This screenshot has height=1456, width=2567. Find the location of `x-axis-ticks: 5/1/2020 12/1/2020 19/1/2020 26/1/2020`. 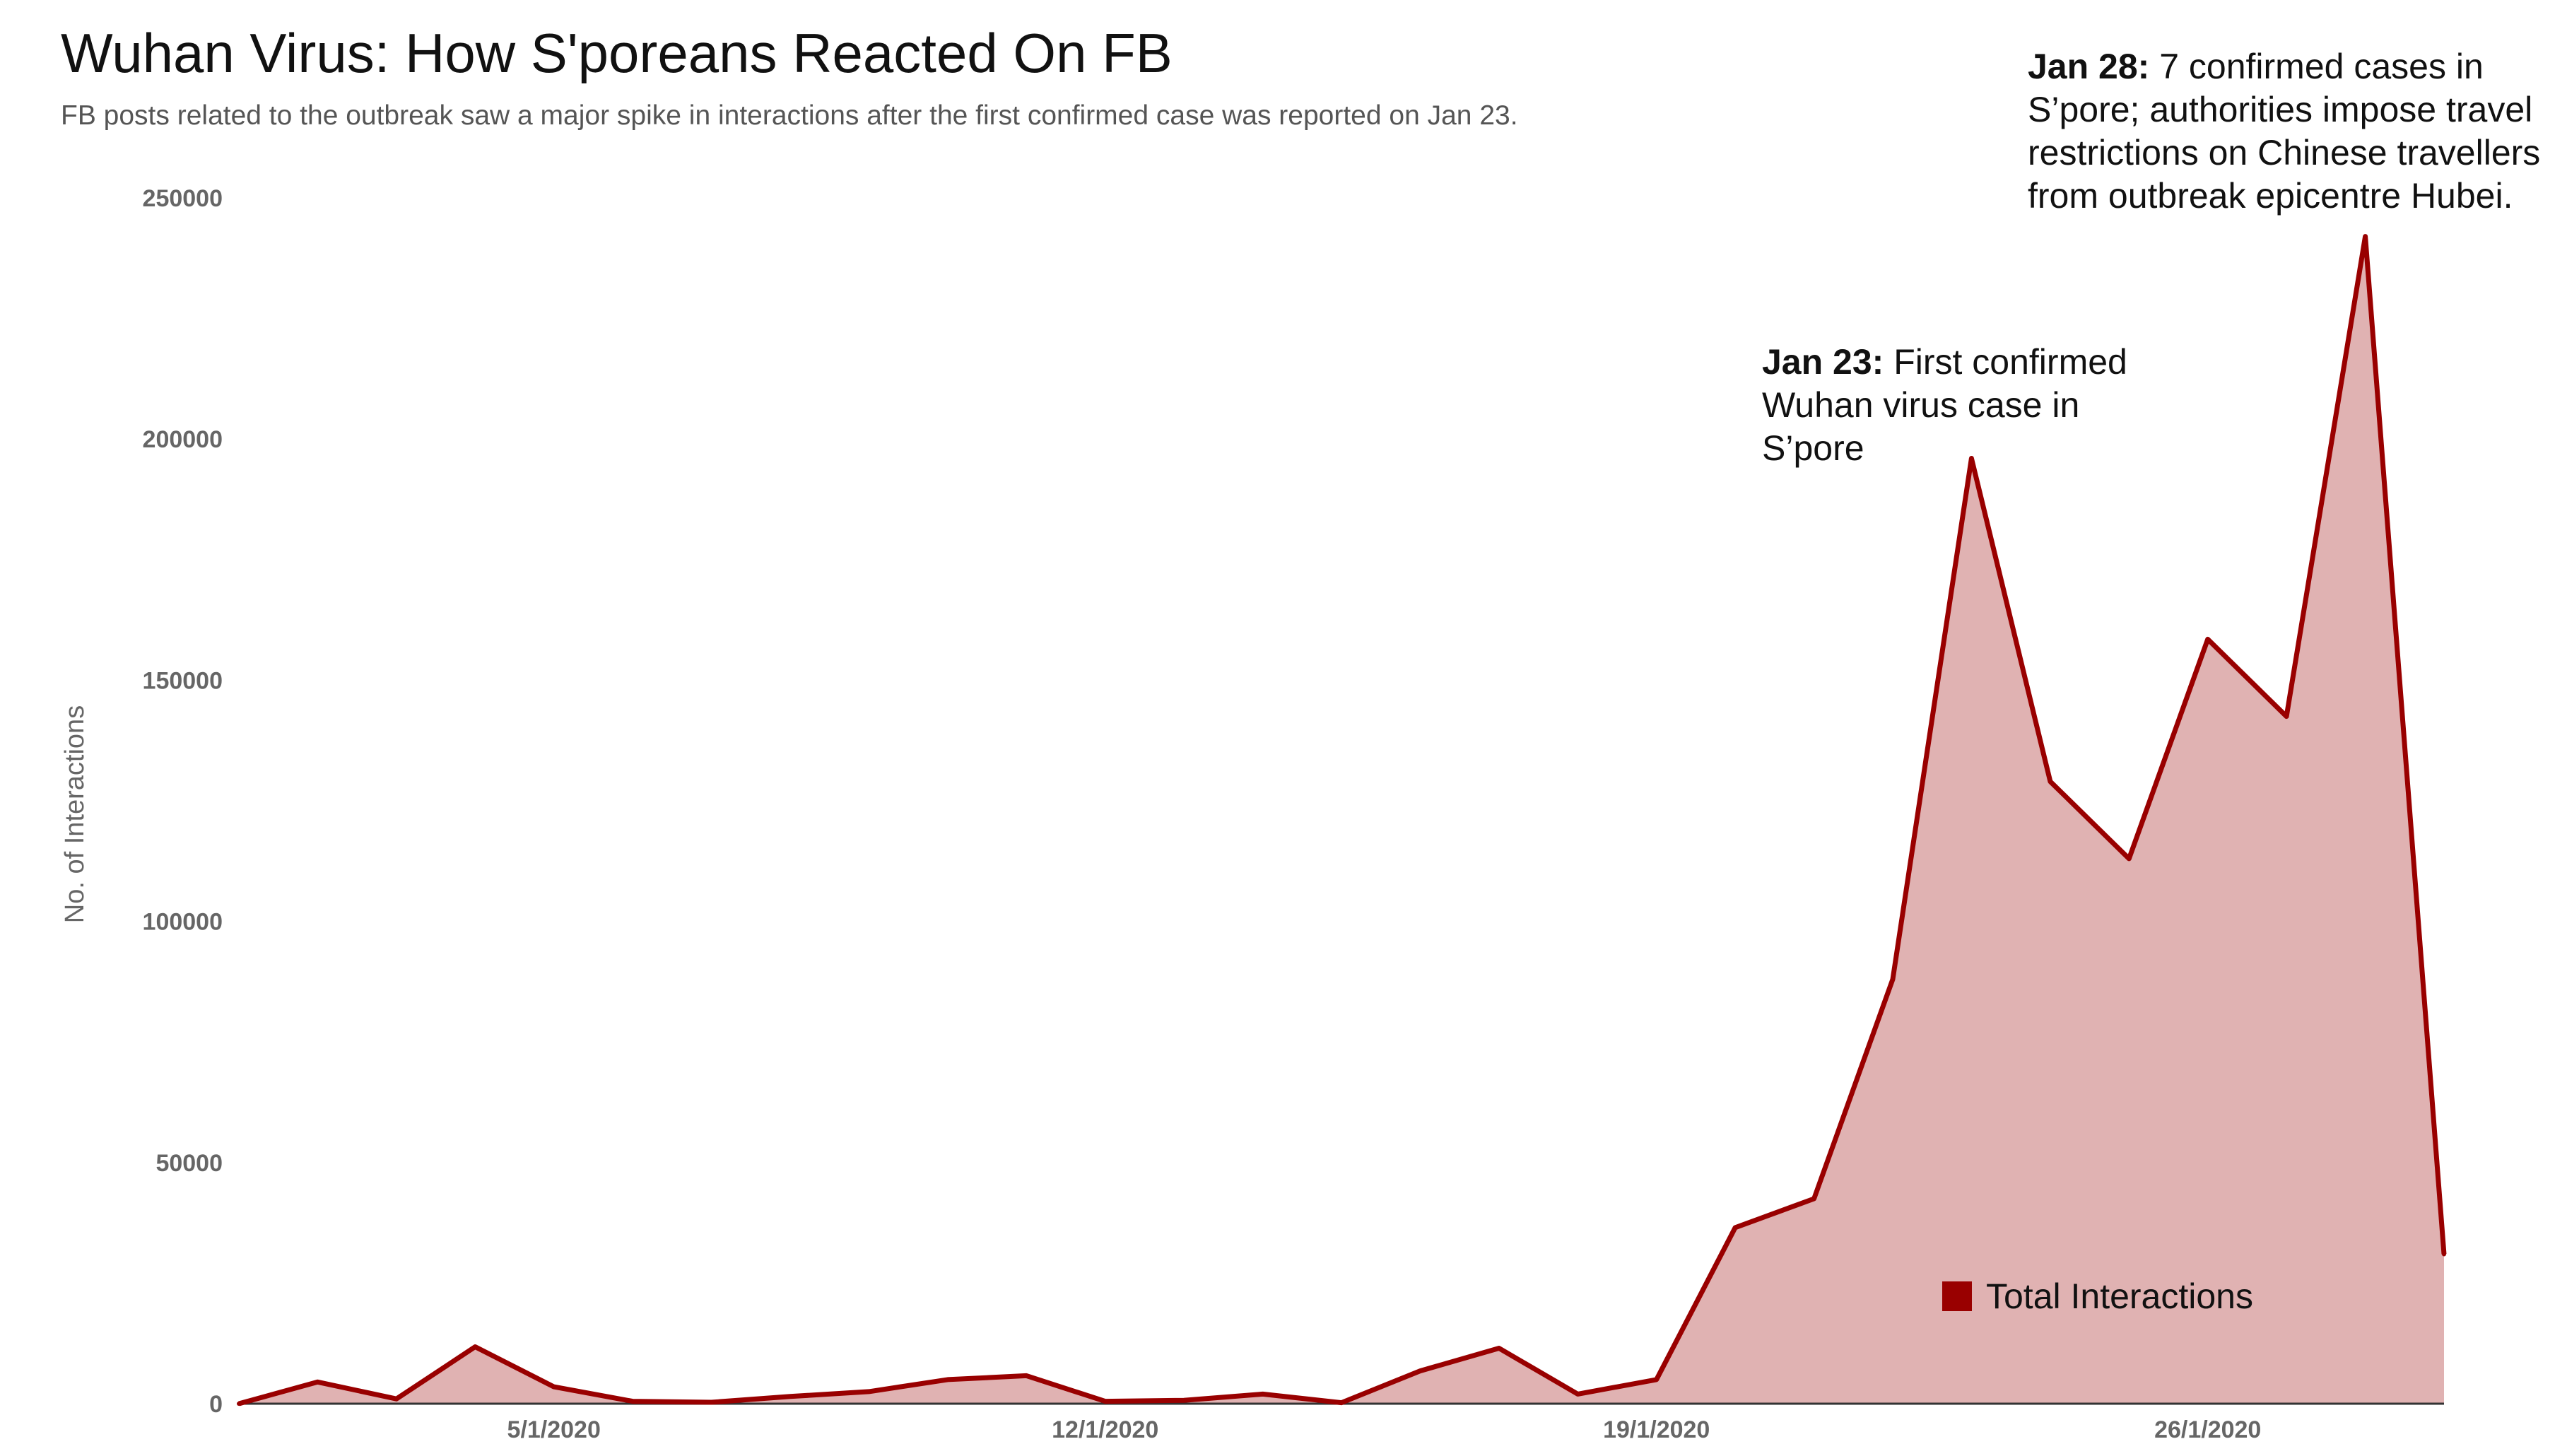

x-axis-ticks: 5/1/2020 12/1/2020 19/1/2020 26/1/2020 is located at coordinates (1384, 1430).